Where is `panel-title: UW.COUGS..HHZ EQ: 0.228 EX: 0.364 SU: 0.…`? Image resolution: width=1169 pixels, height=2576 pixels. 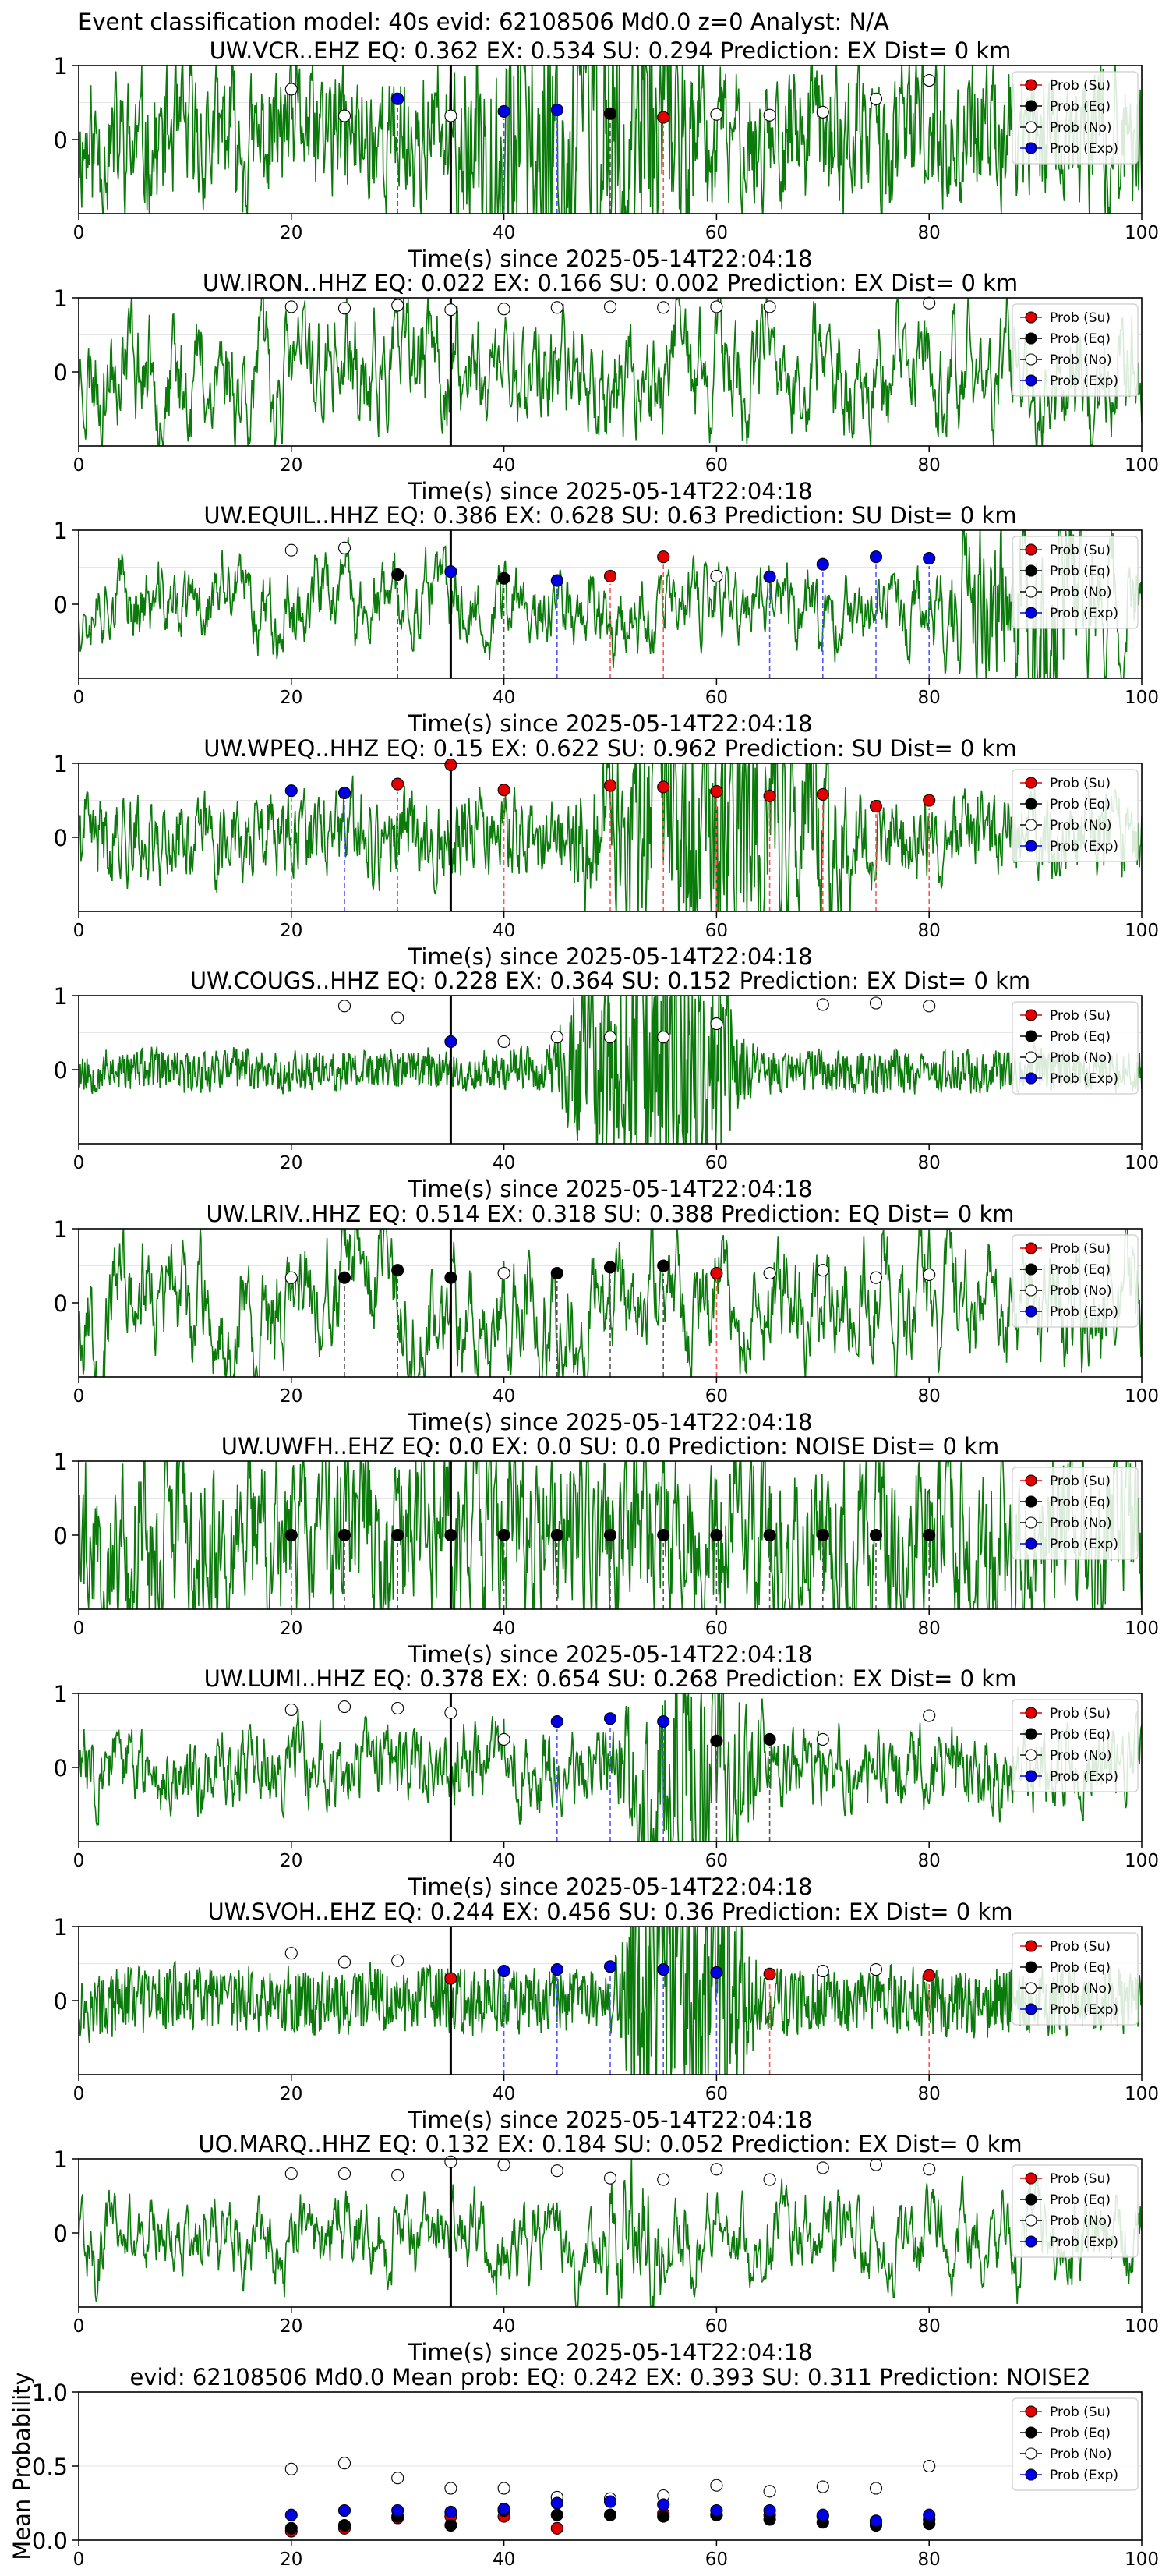 panel-title: UW.COUGS..HHZ EQ: 0.228 EX: 0.364 SU: 0.… is located at coordinates (610, 981).